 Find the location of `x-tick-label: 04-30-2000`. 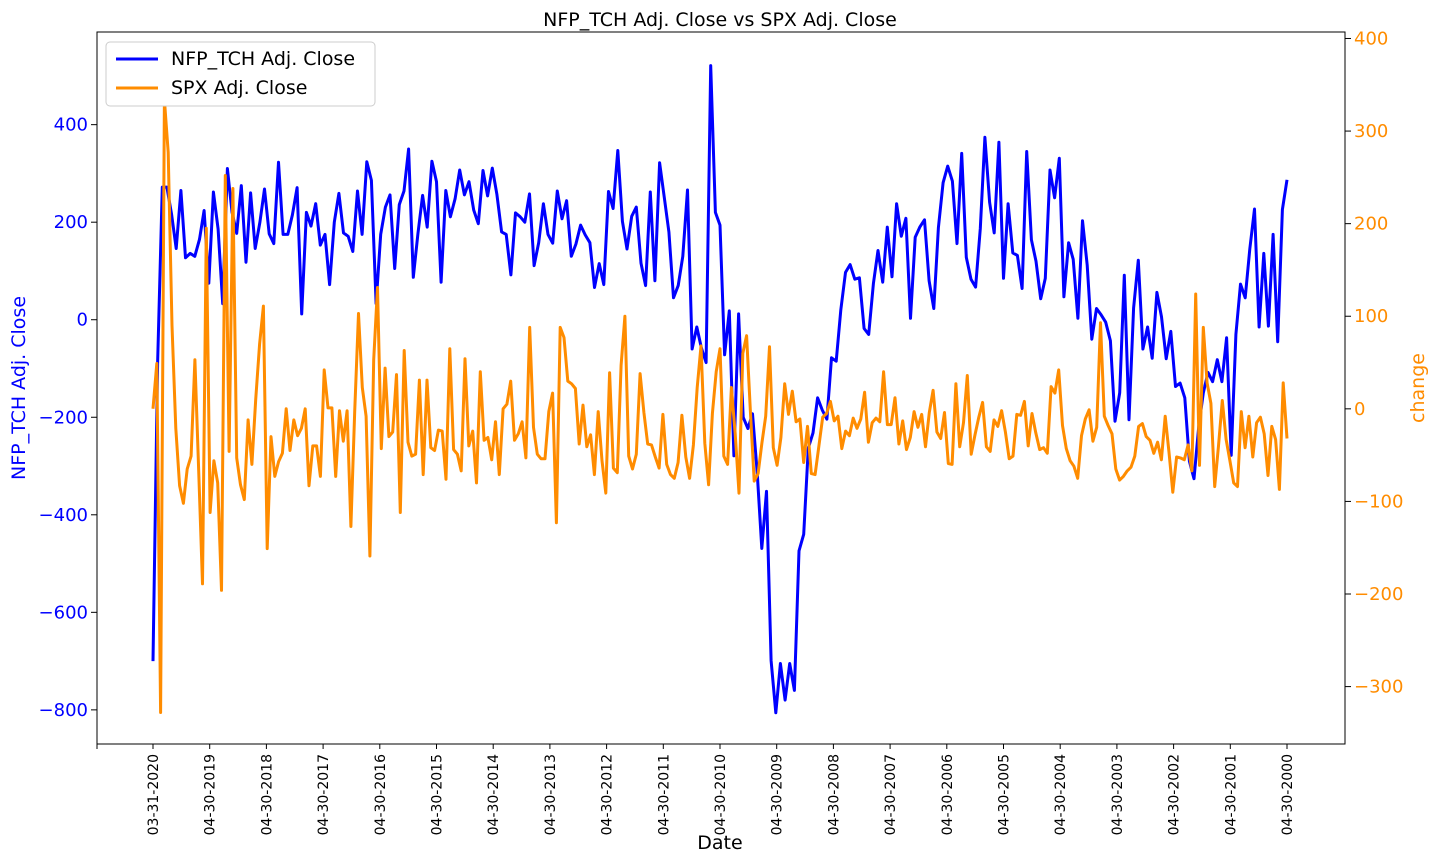

x-tick-label: 04-30-2000 is located at coordinates (1288, 794).